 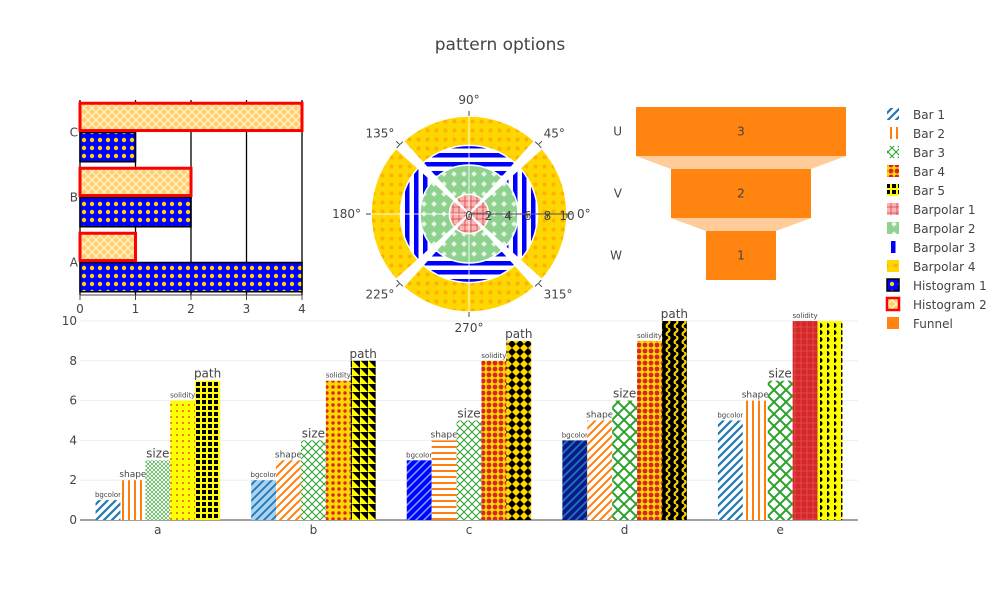 What do you see at coordinates (950, 305) in the screenshot?
I see `legend-label: Histogram 2` at bounding box center [950, 305].